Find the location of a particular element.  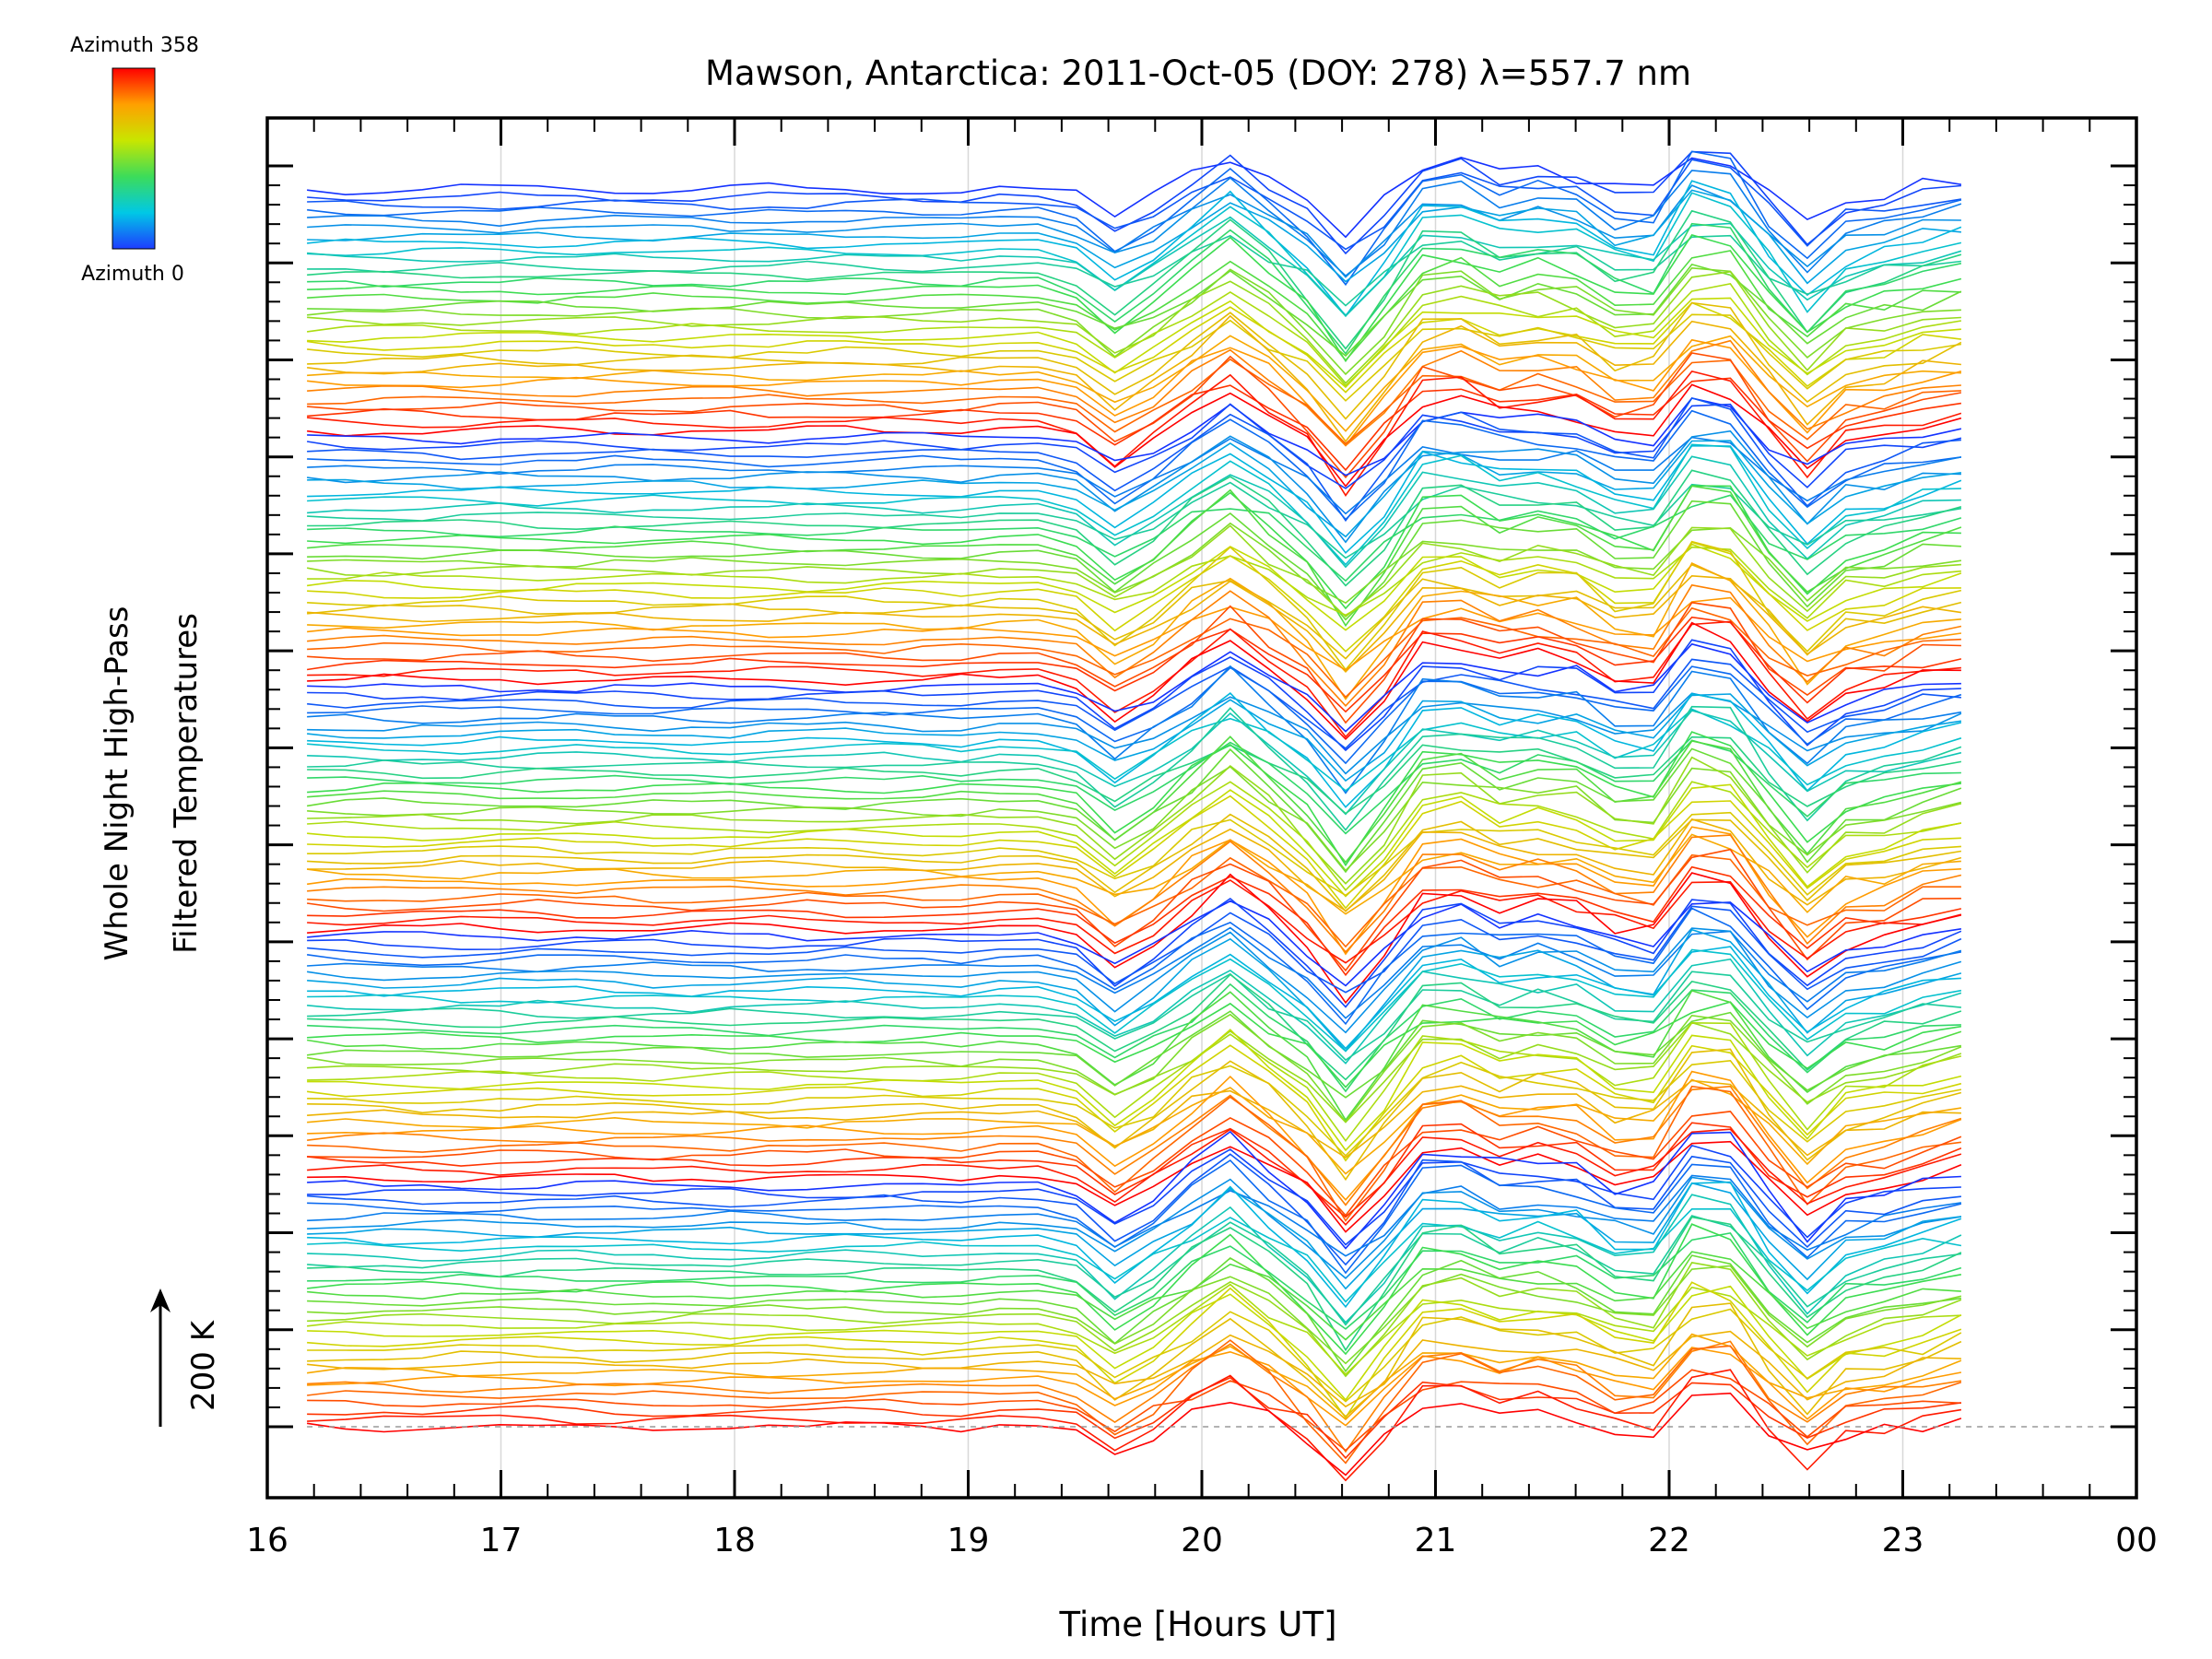

x-axis-label: Time [Hours UT] is located at coordinates (1197, 1624).